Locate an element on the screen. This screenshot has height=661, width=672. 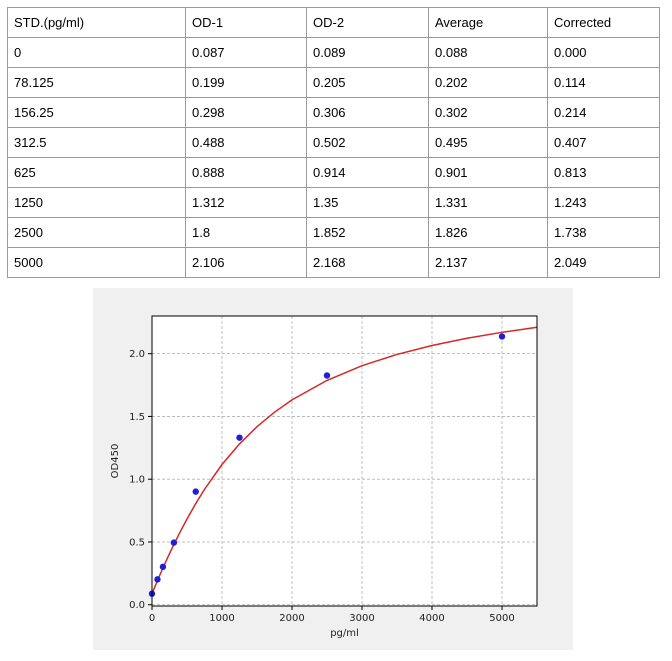
y-tick-label: 1.0 is located at coordinates (137, 480).